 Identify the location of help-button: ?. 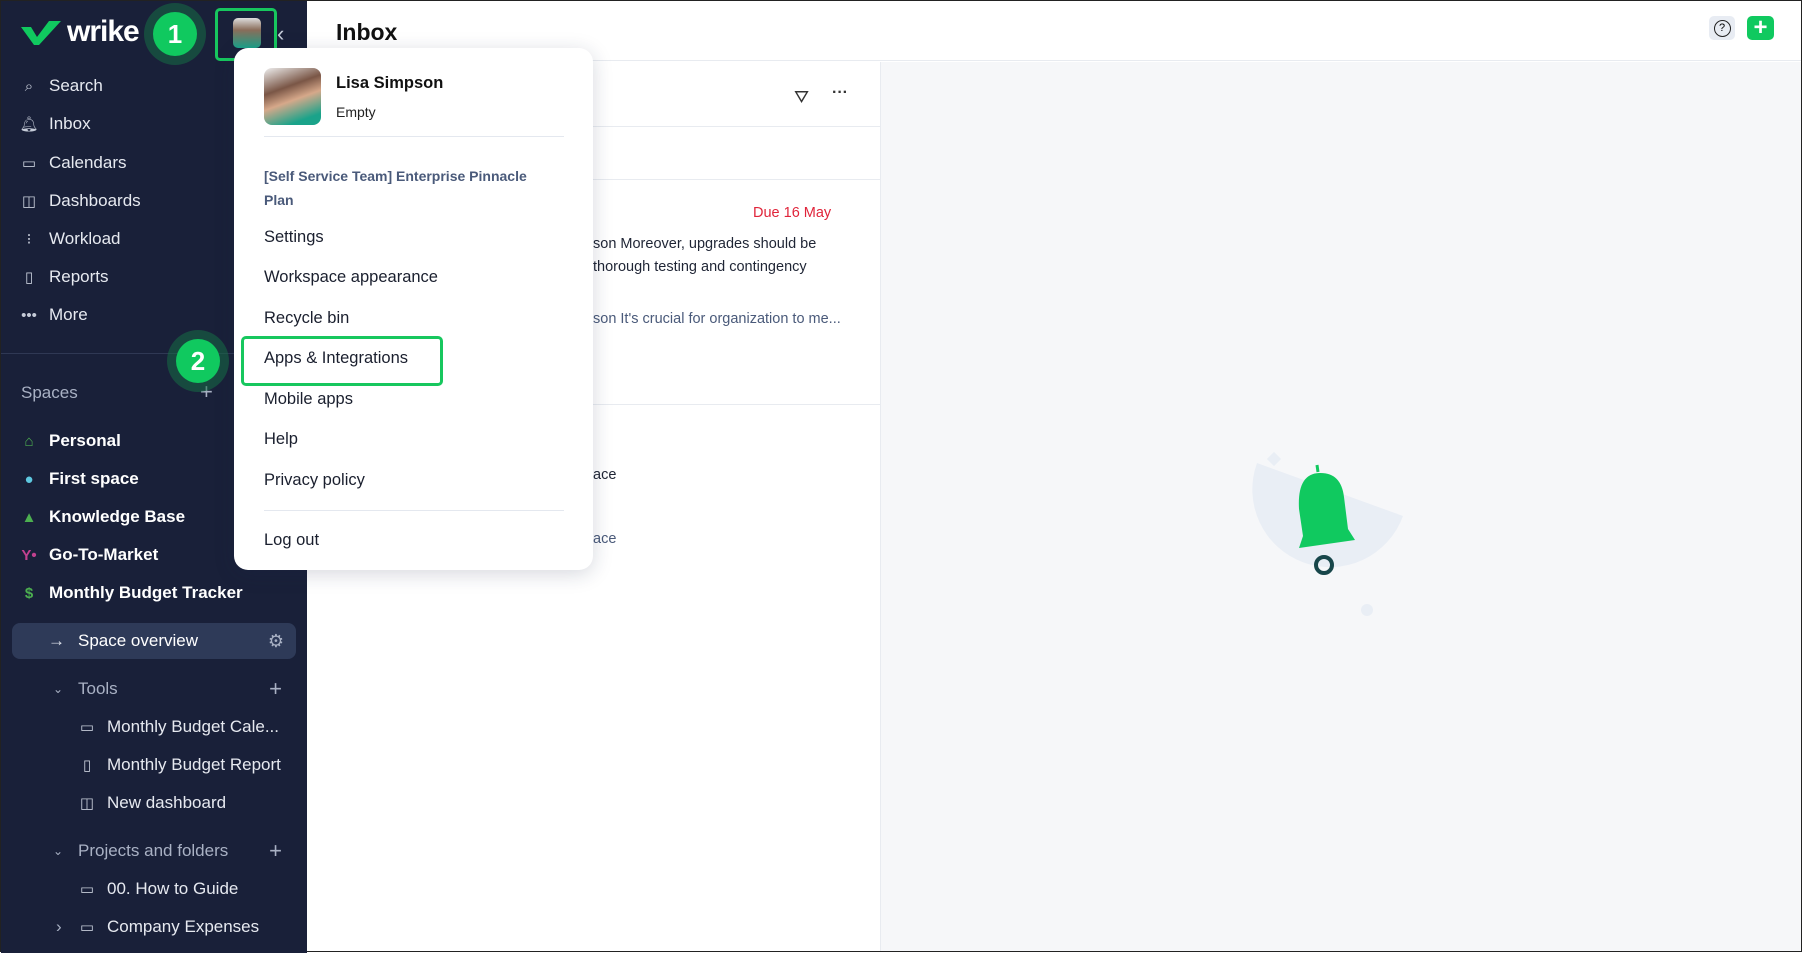
(1722, 28).